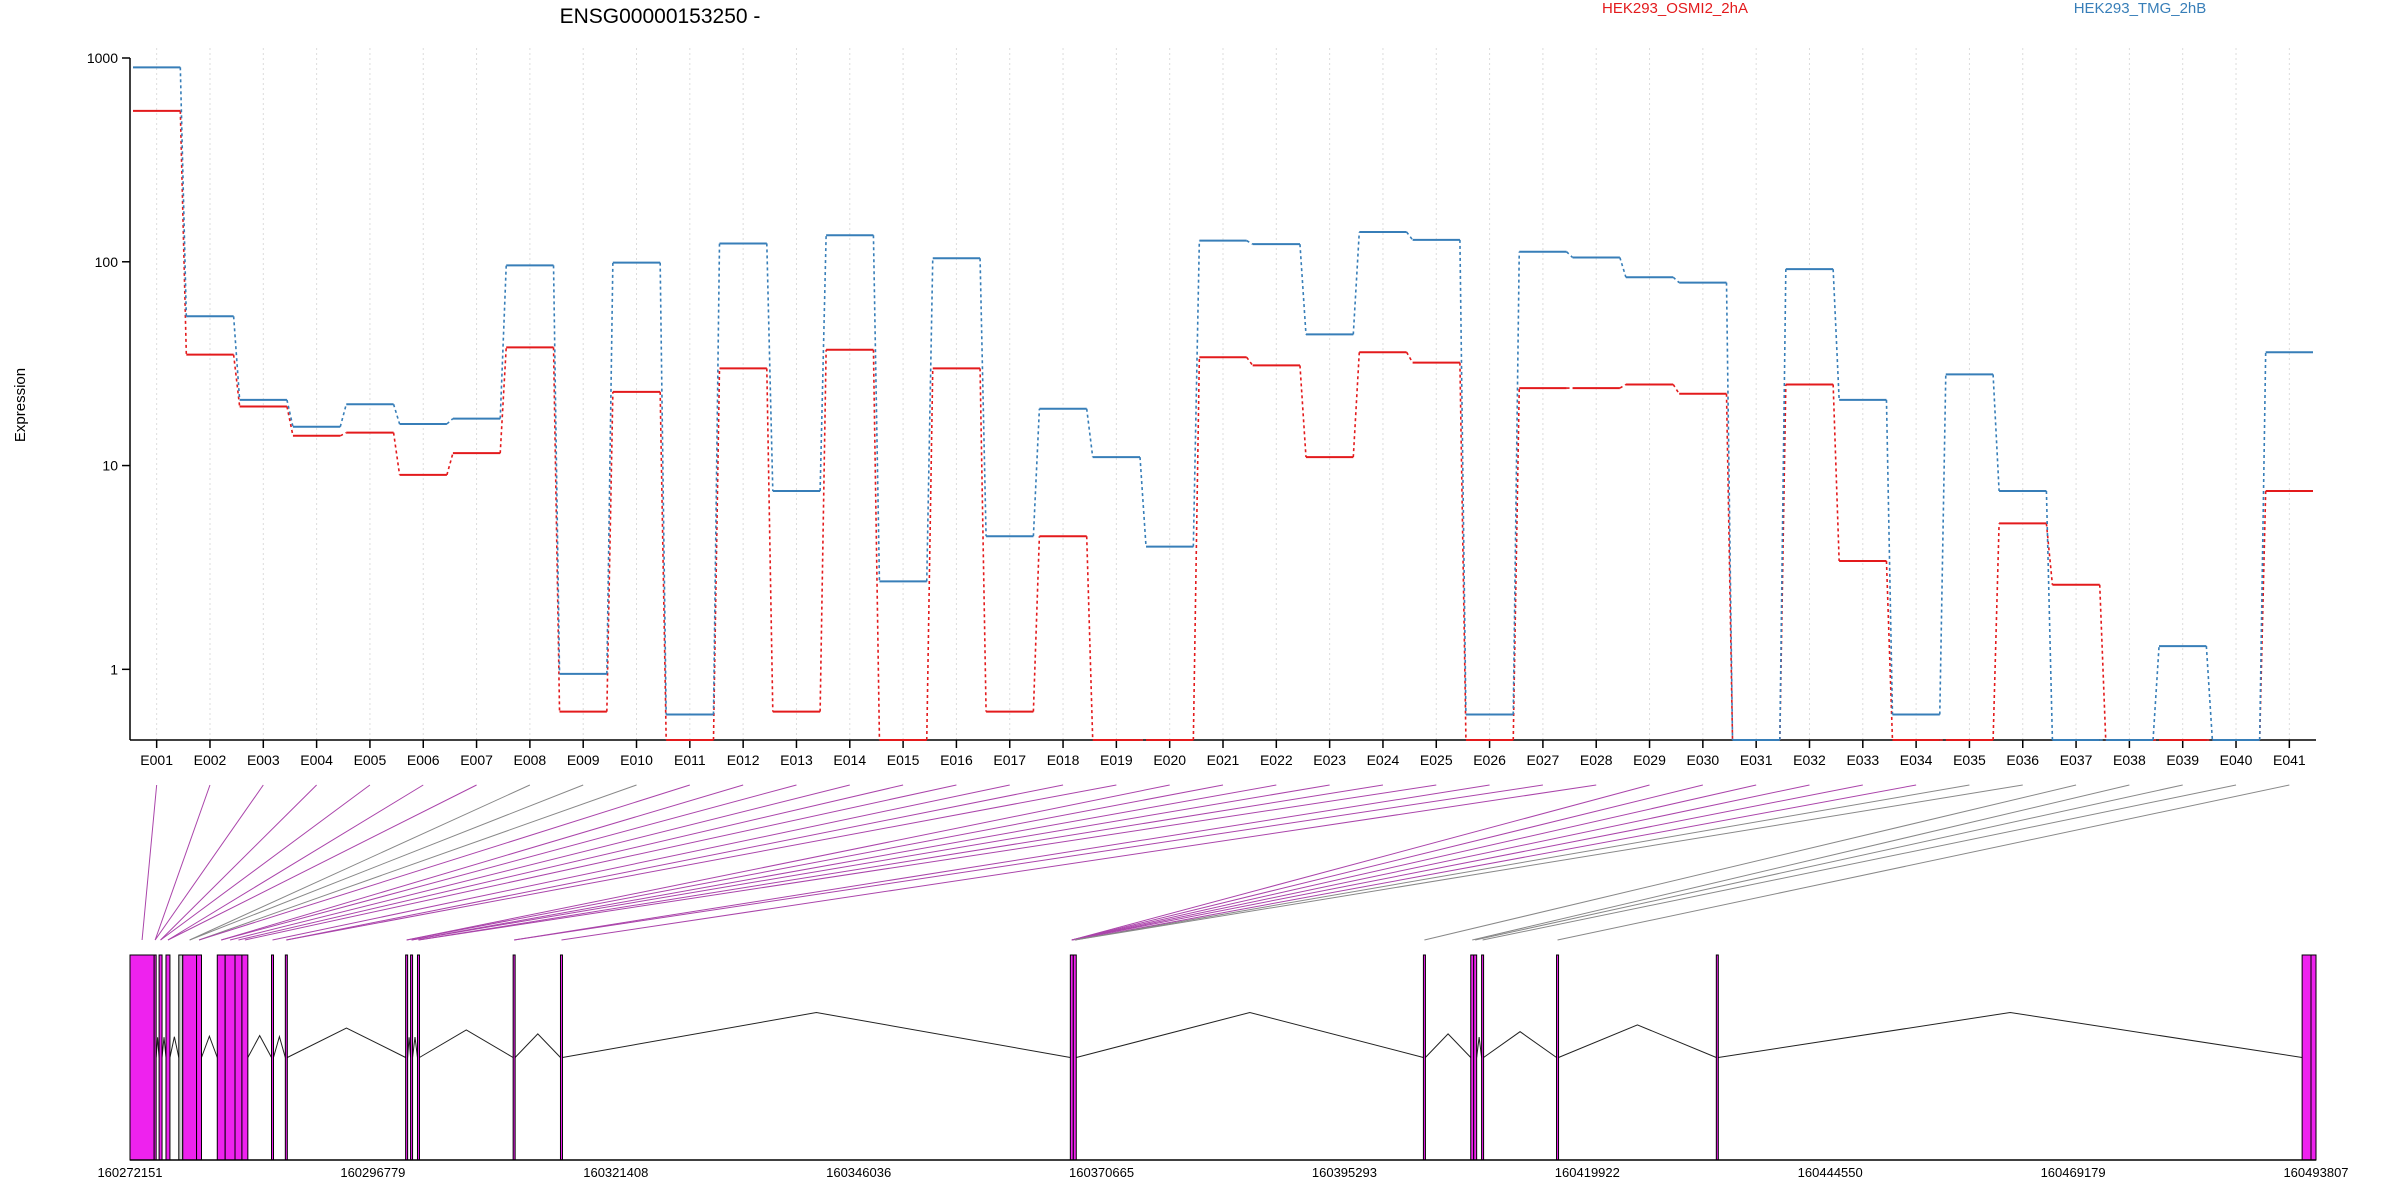  What do you see at coordinates (636, 760) in the screenshot?
I see `x-tick-label: E010` at bounding box center [636, 760].